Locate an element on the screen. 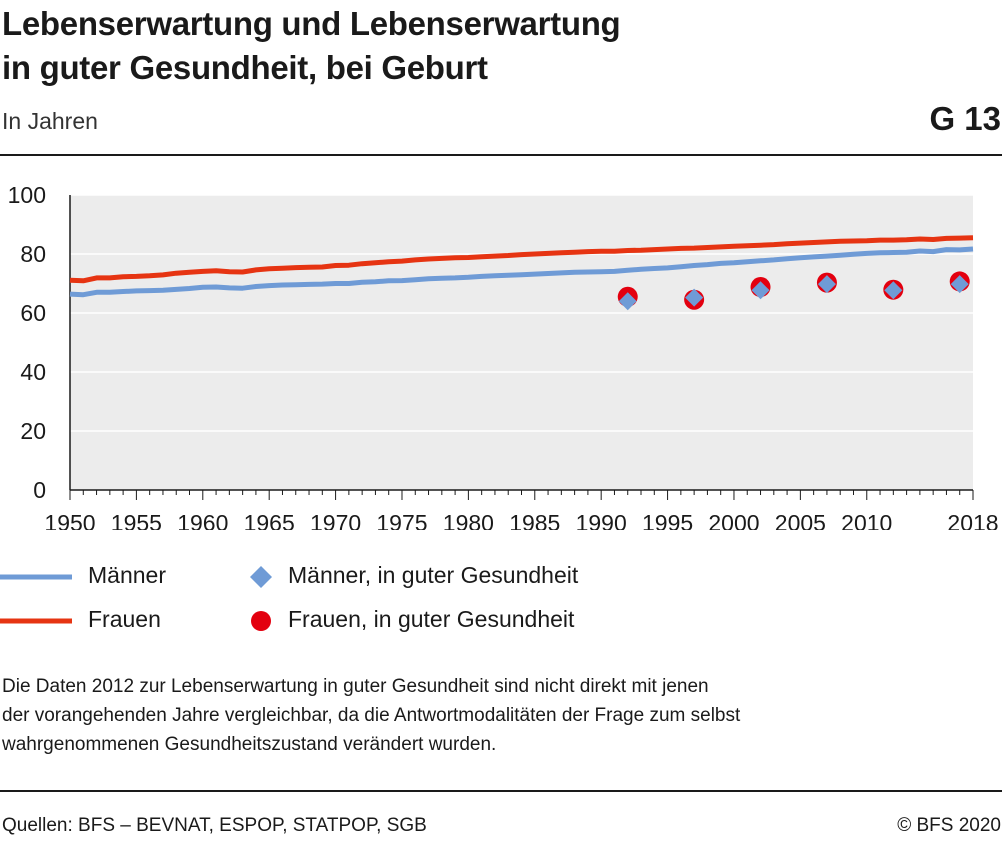 This screenshot has height=842, width=1005. x-tick-label: 1970 is located at coordinates (335, 520).